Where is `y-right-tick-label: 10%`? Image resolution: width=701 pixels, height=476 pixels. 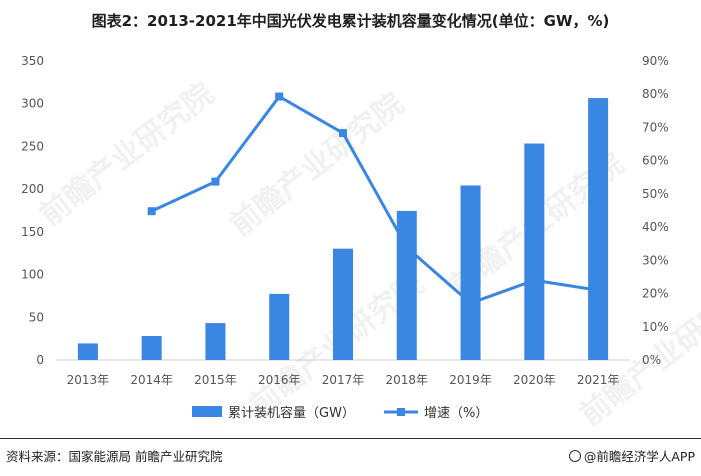 y-right-tick-label: 10% is located at coordinates (655, 327).